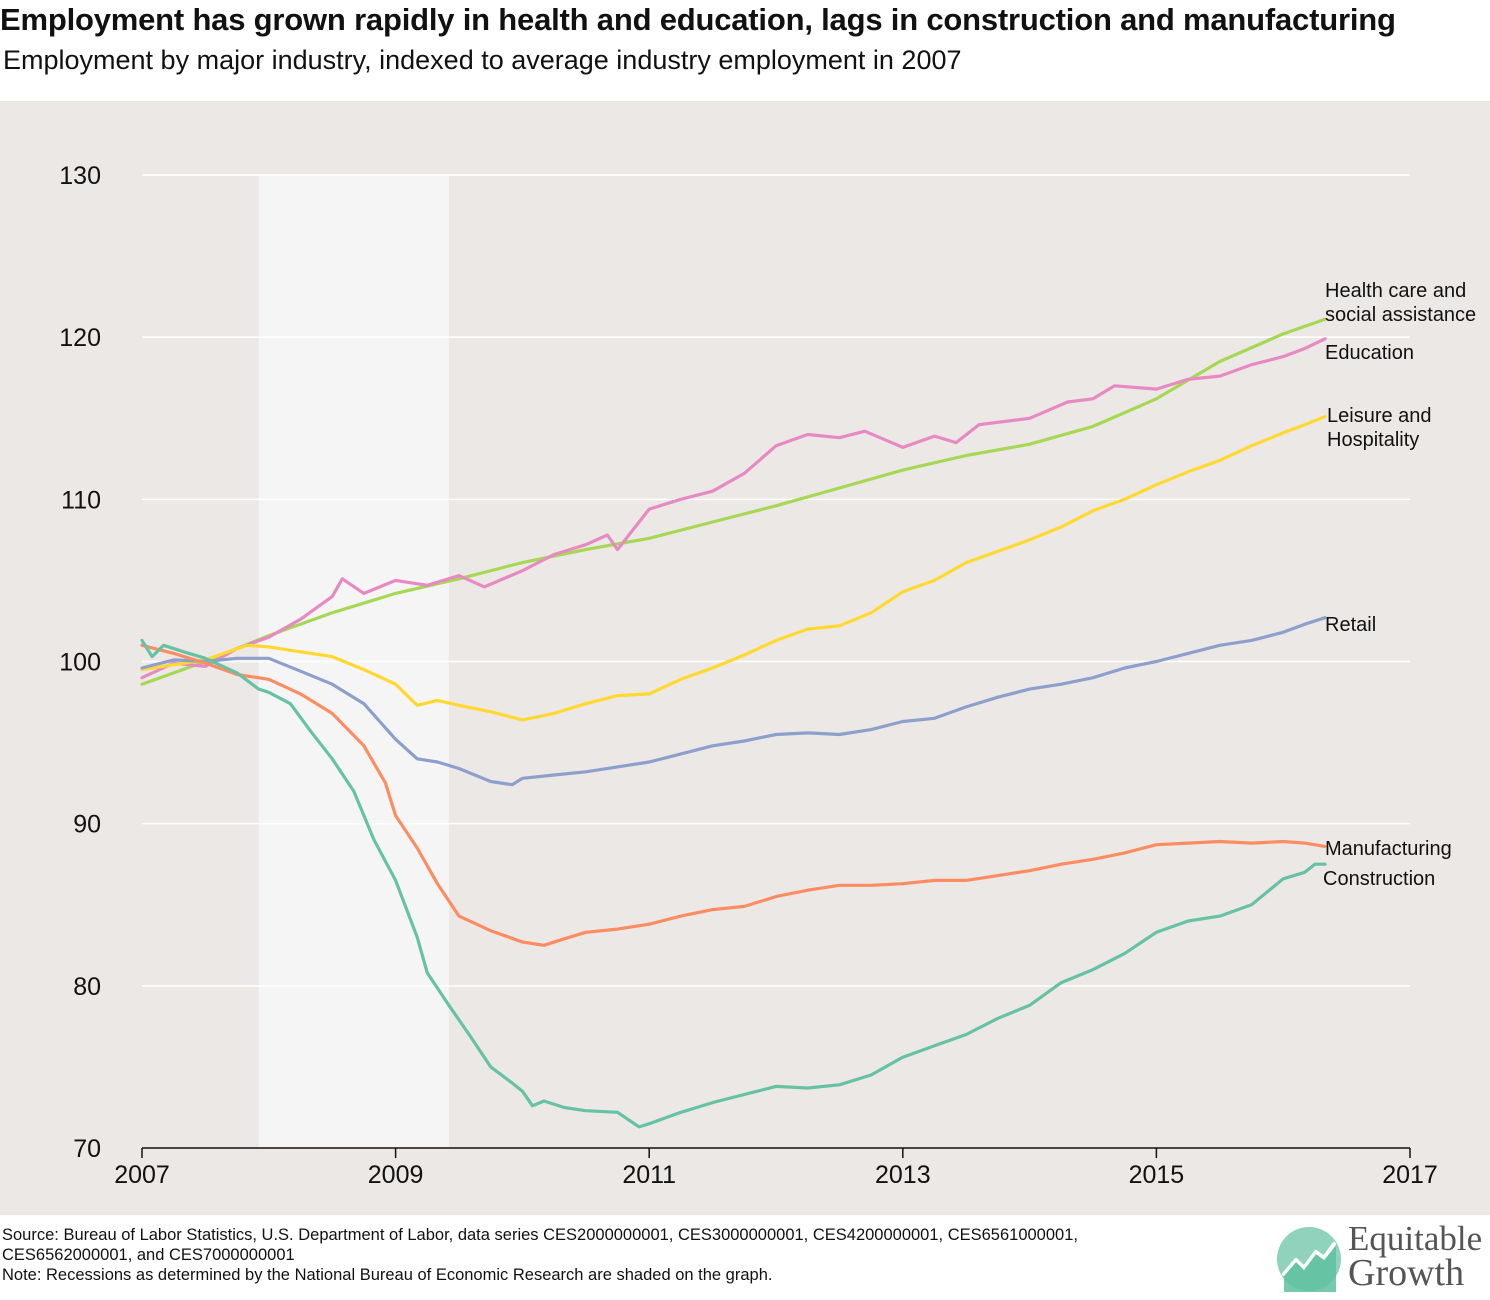 This screenshot has height=1300, width=1490. I want to click on series-label: Leisure and, so click(1379, 416).